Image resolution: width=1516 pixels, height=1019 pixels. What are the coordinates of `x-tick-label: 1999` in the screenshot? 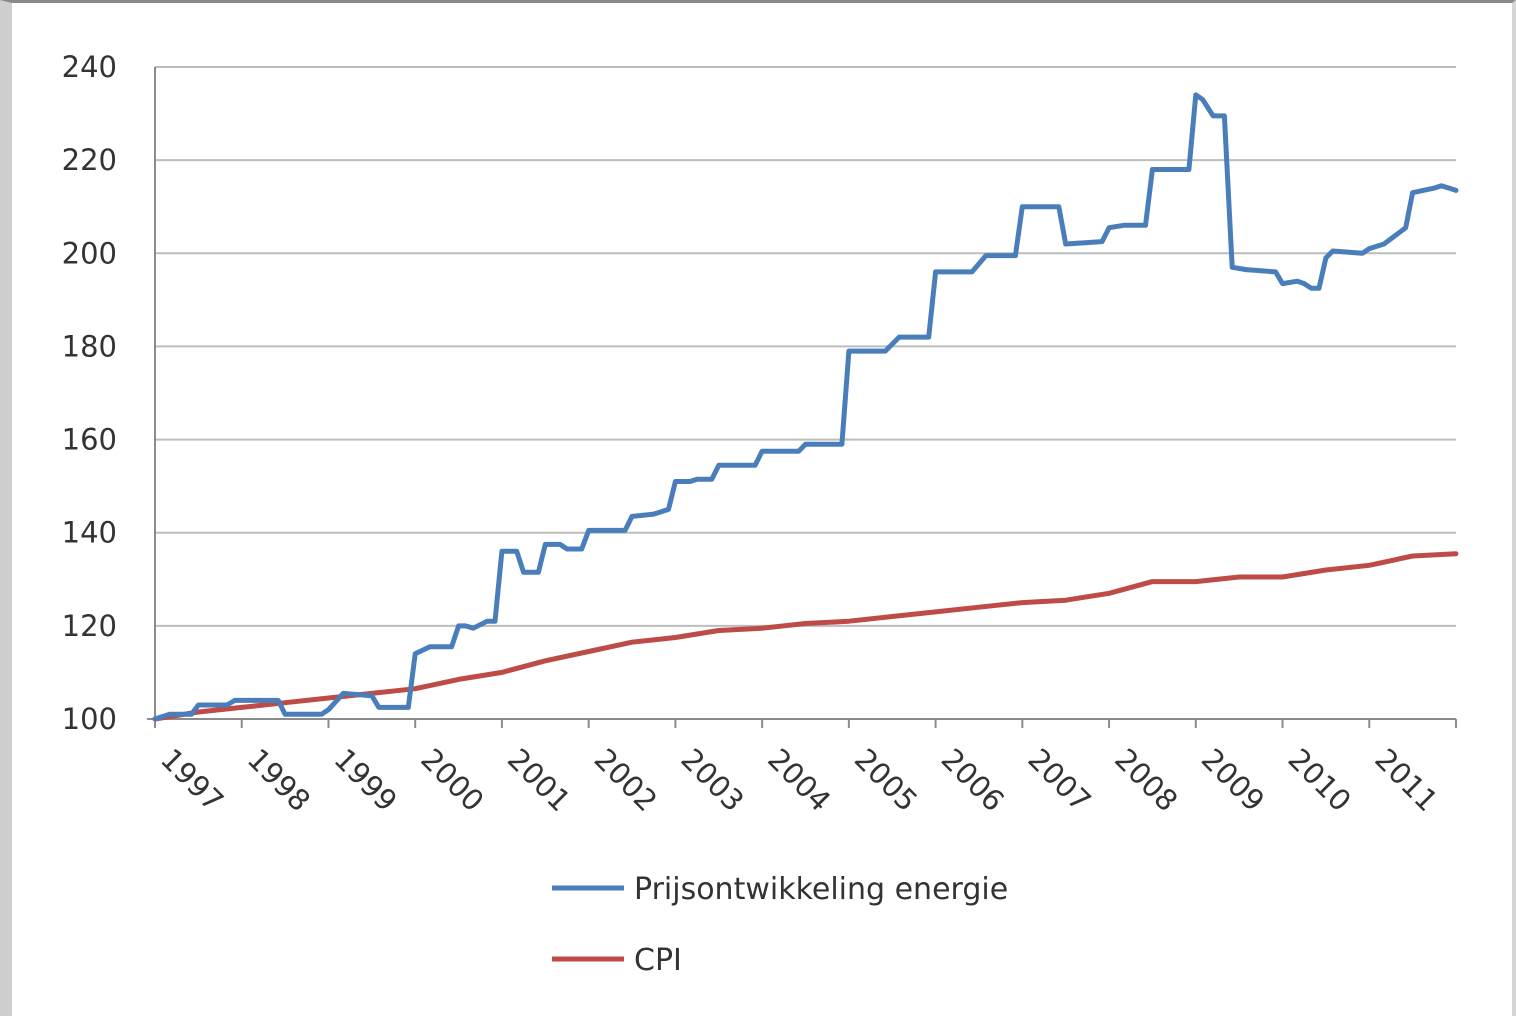 It's located at (366, 780).